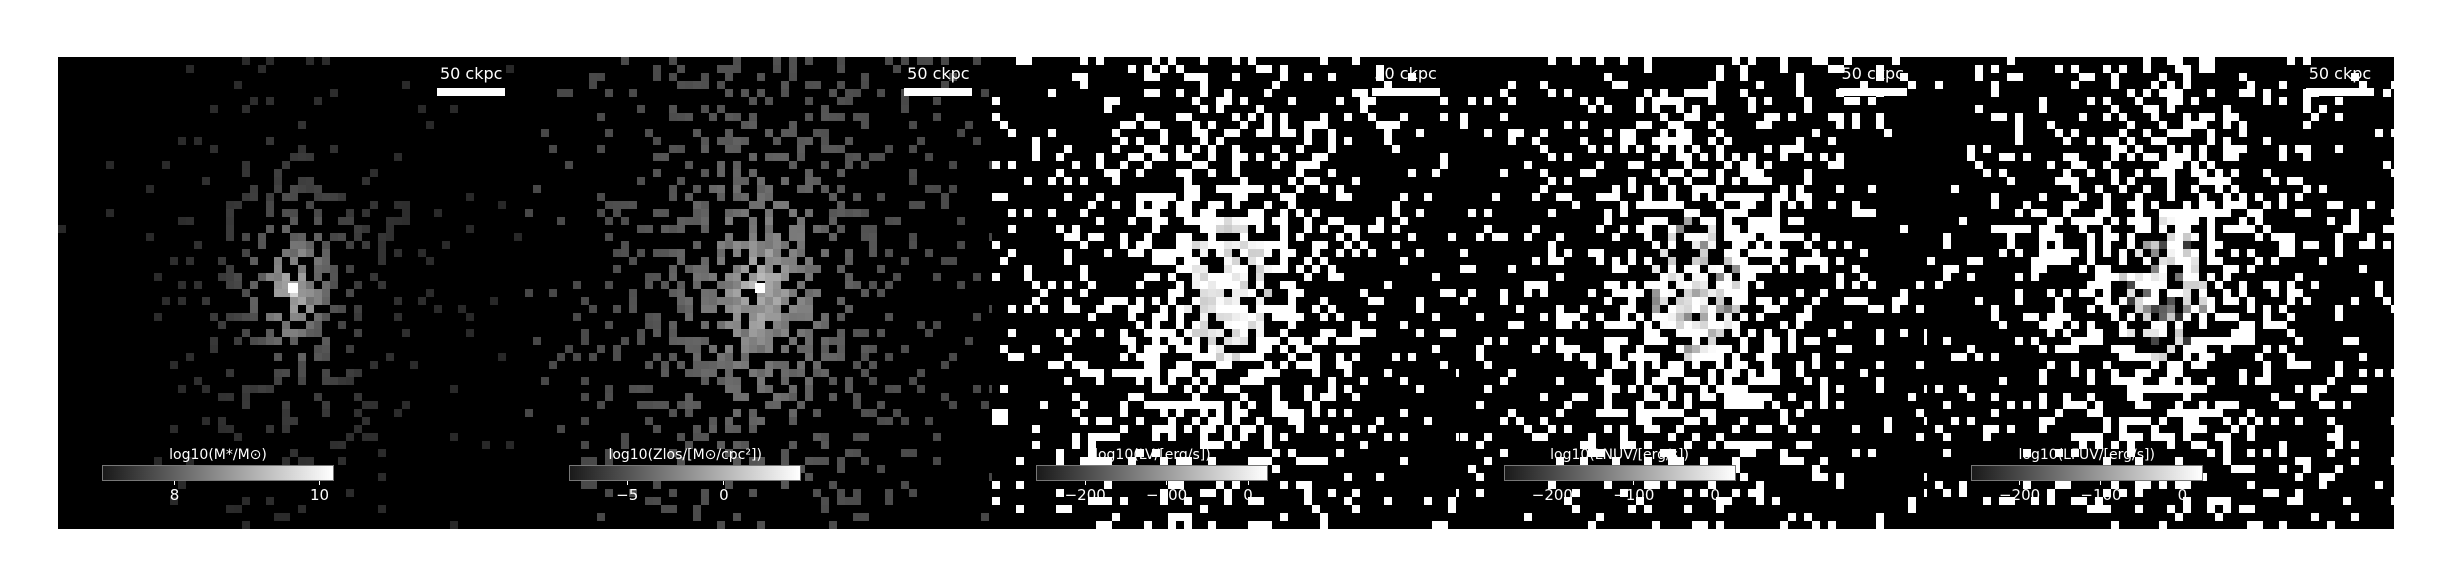 The width and height of the screenshot is (2444, 584). What do you see at coordinates (2339, 80) in the screenshot?
I see `scale-bar: 50 ckpc` at bounding box center [2339, 80].